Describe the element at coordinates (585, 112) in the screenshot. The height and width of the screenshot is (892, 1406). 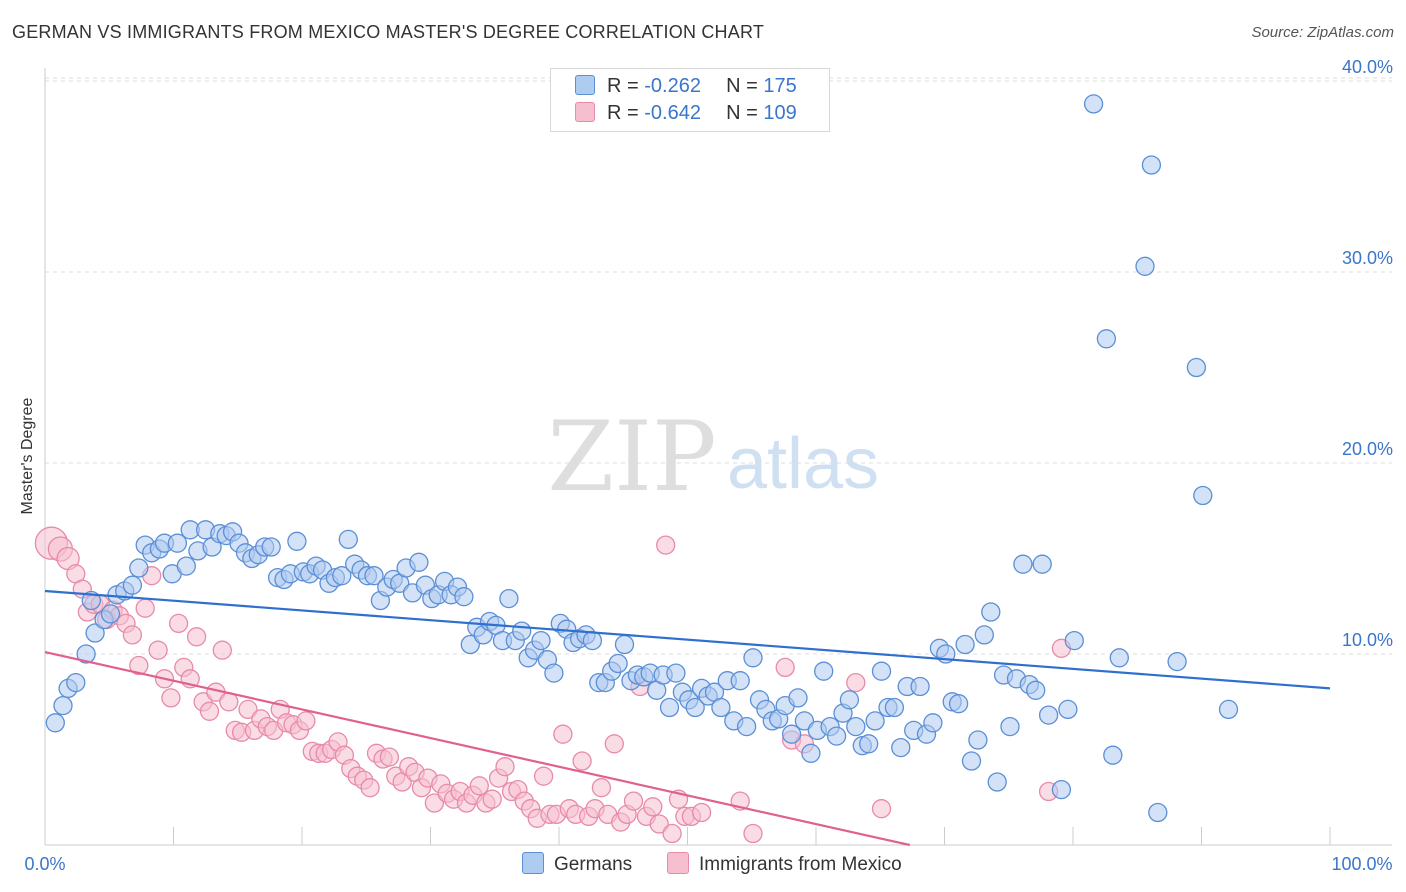
I see `legend-swatch-mexico` at that location.